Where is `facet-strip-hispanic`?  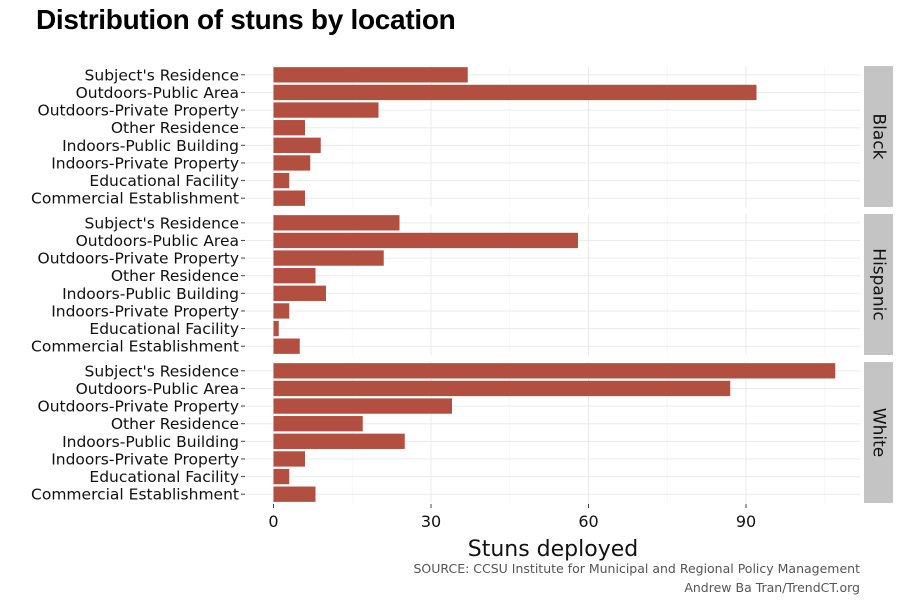
facet-strip-hispanic is located at coordinates (878, 284).